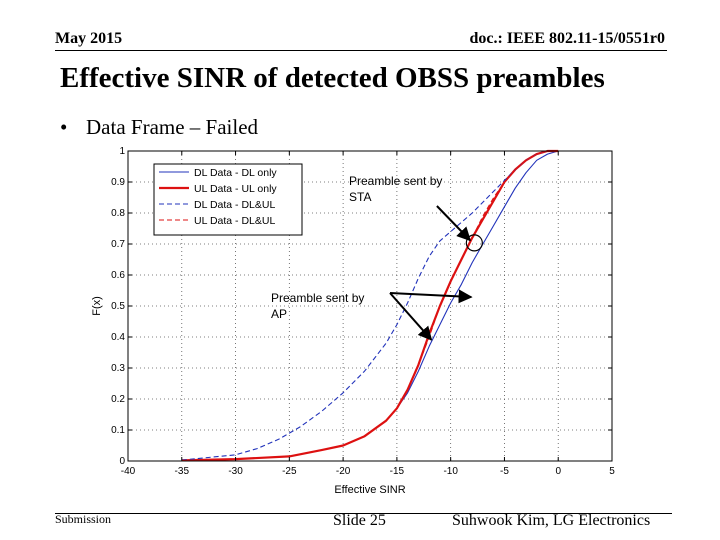 Image resolution: width=720 pixels, height=540 pixels. Describe the element at coordinates (118, 306) in the screenshot. I see `y-tick-label: 0.5` at that location.